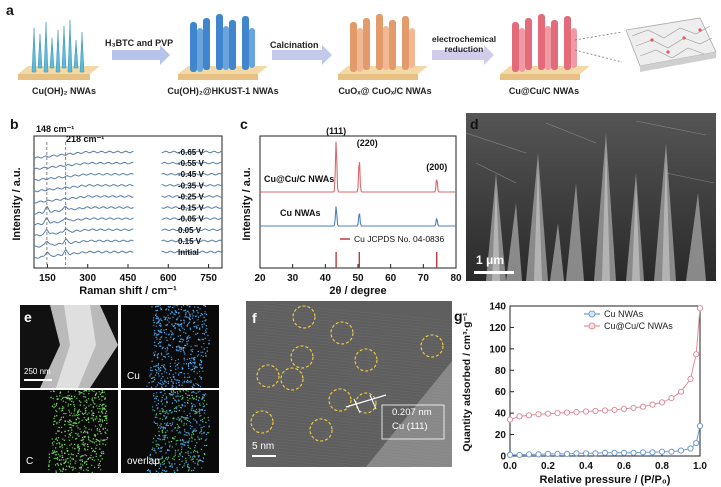 This screenshot has width=721, height=487. Describe the element at coordinates (223, 91) in the screenshot. I see `stage2-label: Cu(OH)₂@HKUST-1 NWAs` at that location.